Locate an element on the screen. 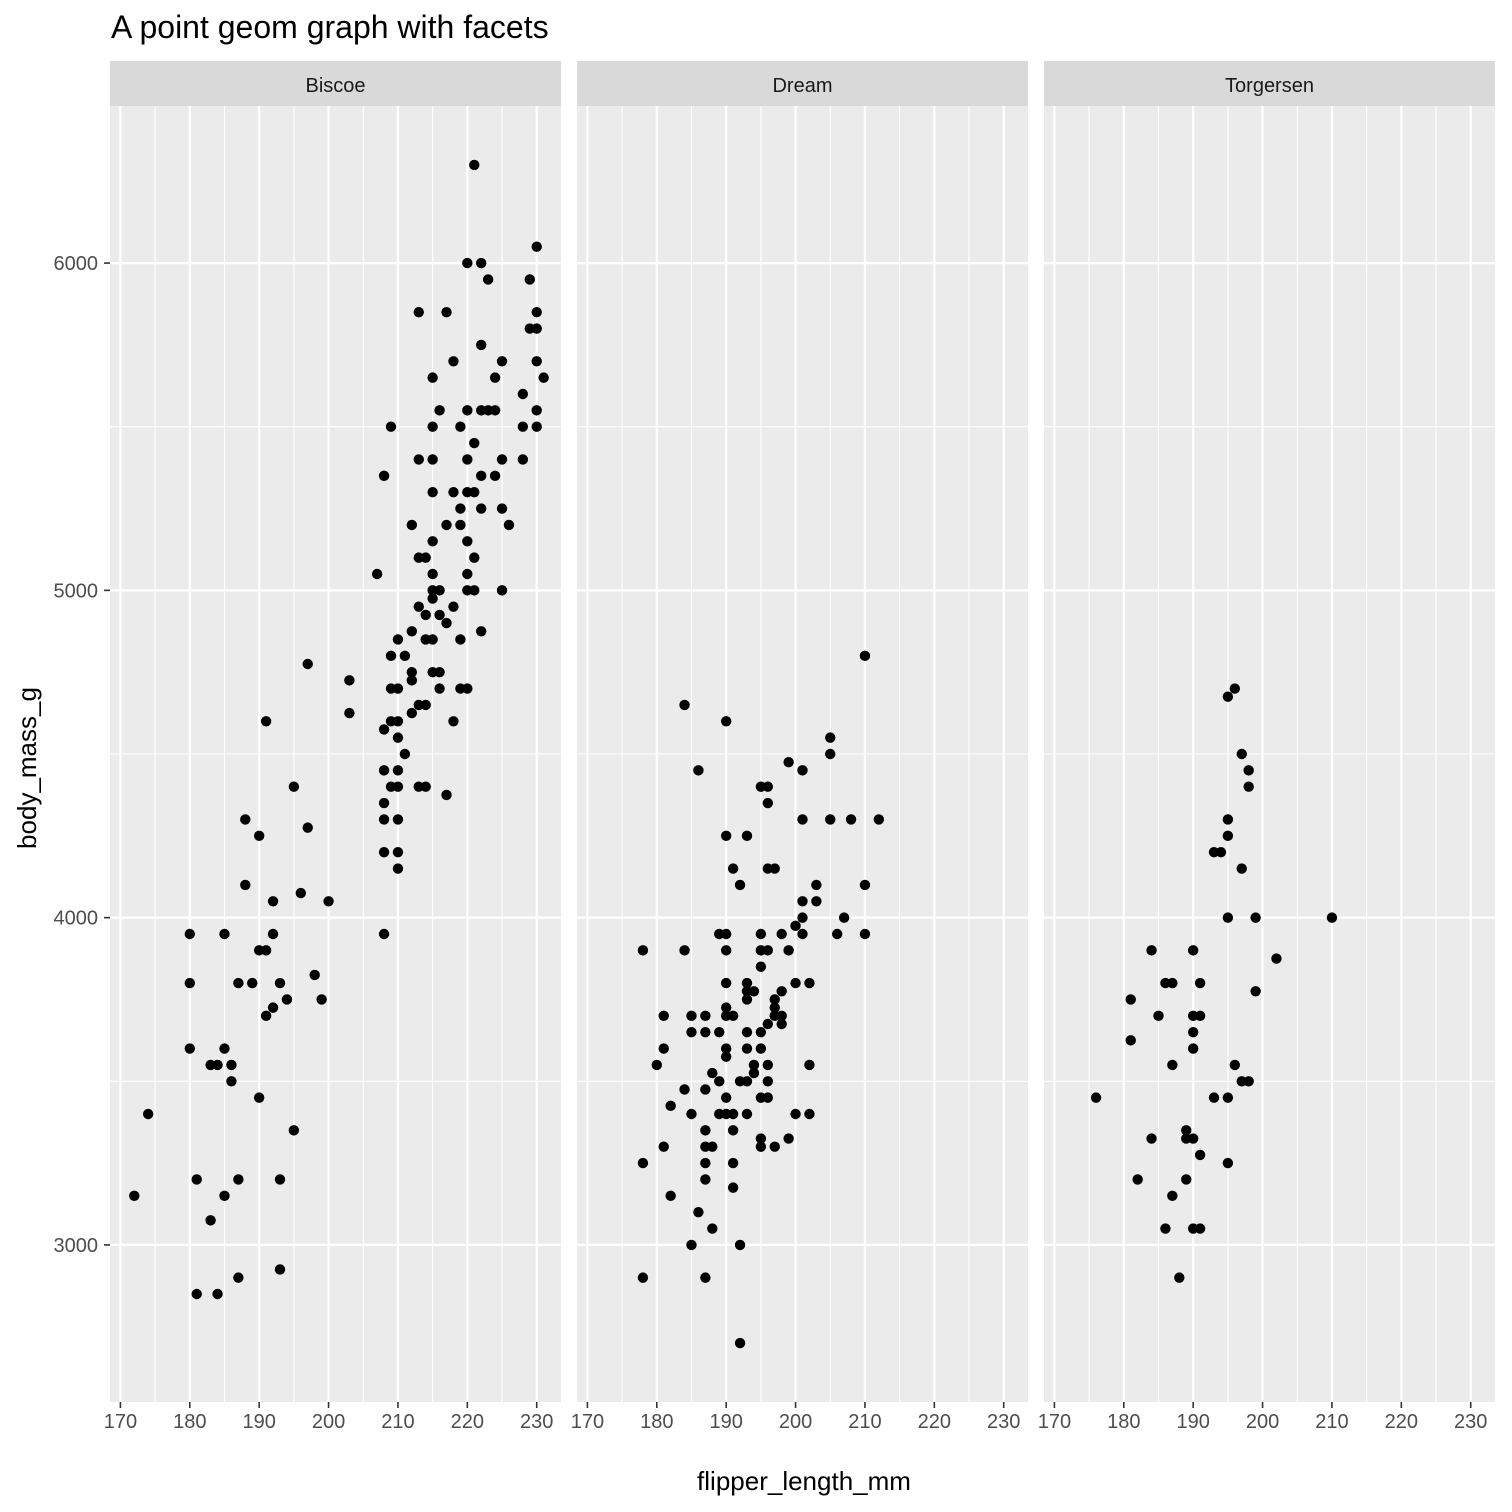 This screenshot has width=1512, height=1512. x-tick-label: 220 is located at coordinates (934, 1422).